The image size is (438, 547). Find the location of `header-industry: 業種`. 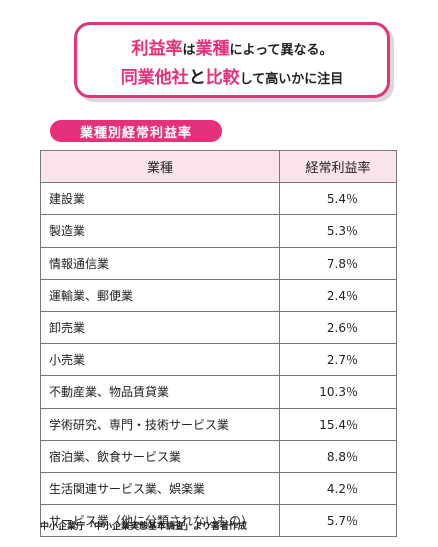

header-industry: 業種 is located at coordinates (160, 166).